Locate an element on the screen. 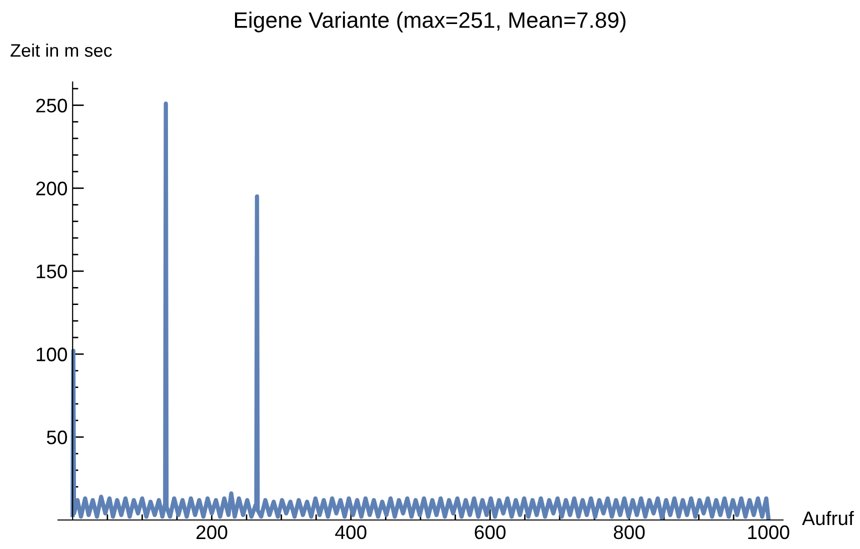  y-tick-label: 50 is located at coordinates (56, 437).